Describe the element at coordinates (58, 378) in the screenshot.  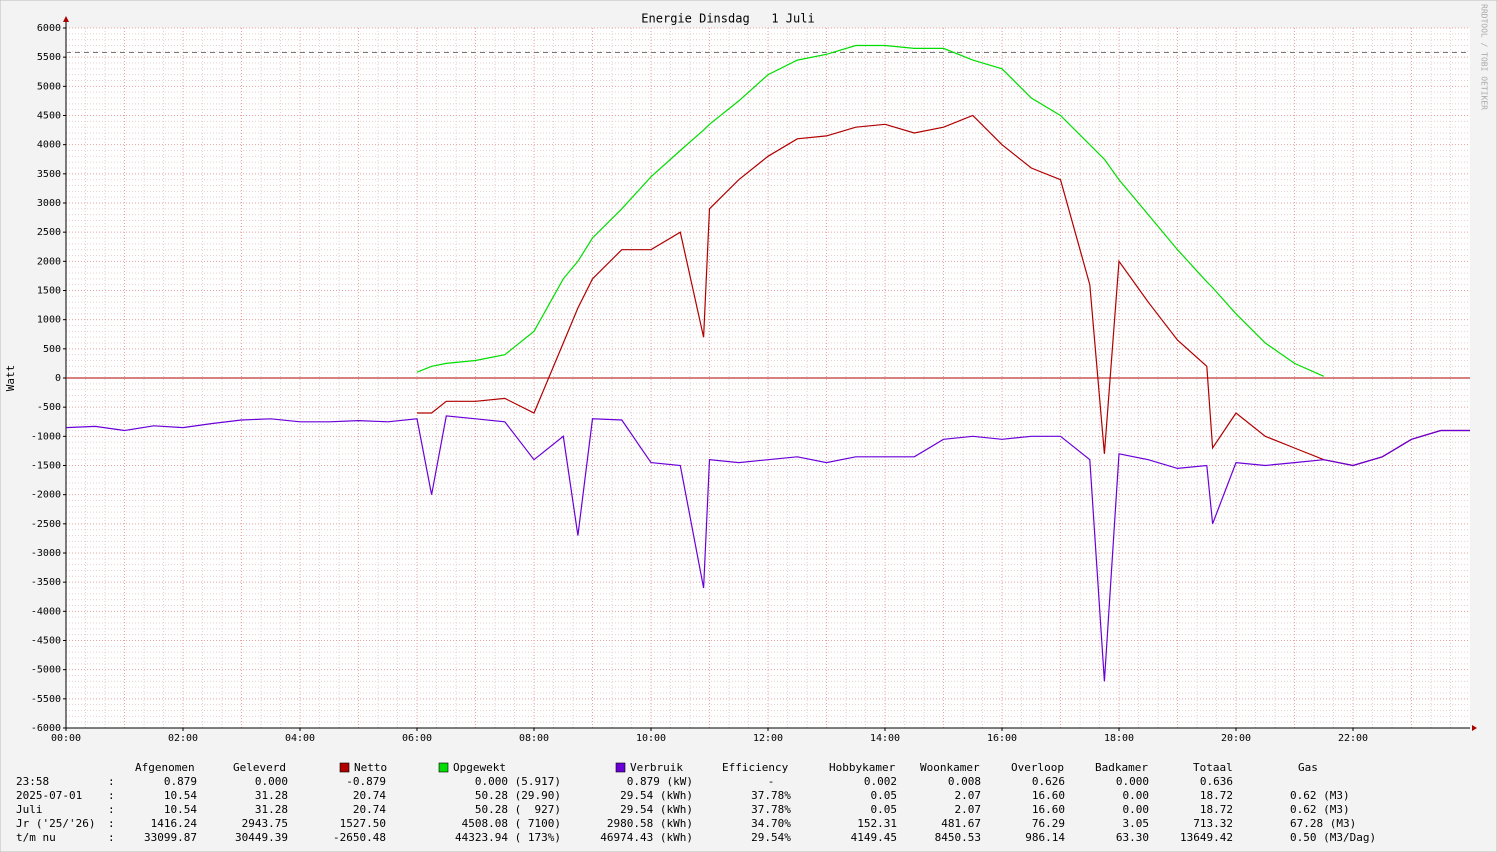
I see `y-tick-label: 0` at that location.